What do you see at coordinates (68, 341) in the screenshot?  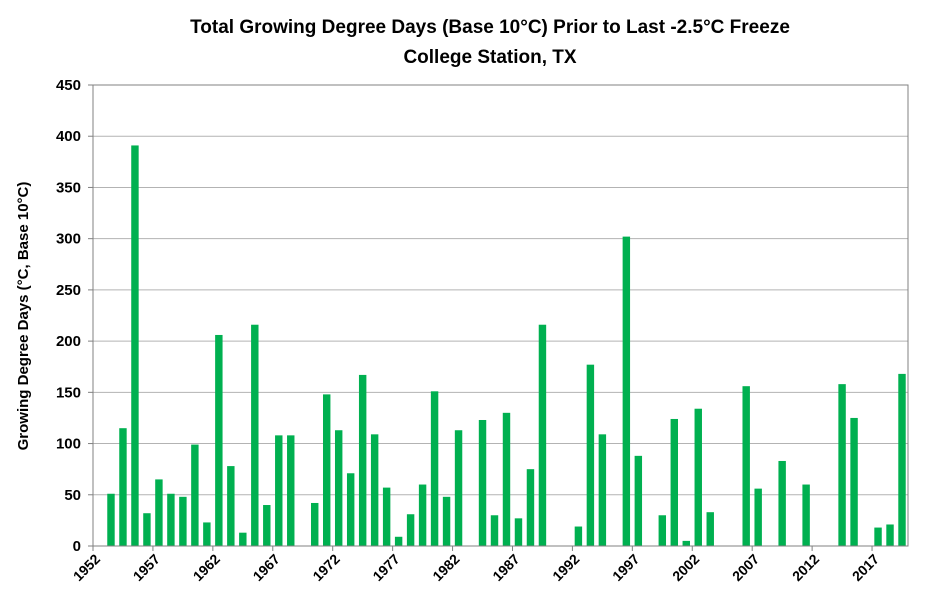 I see `y-tick-label: 200` at bounding box center [68, 341].